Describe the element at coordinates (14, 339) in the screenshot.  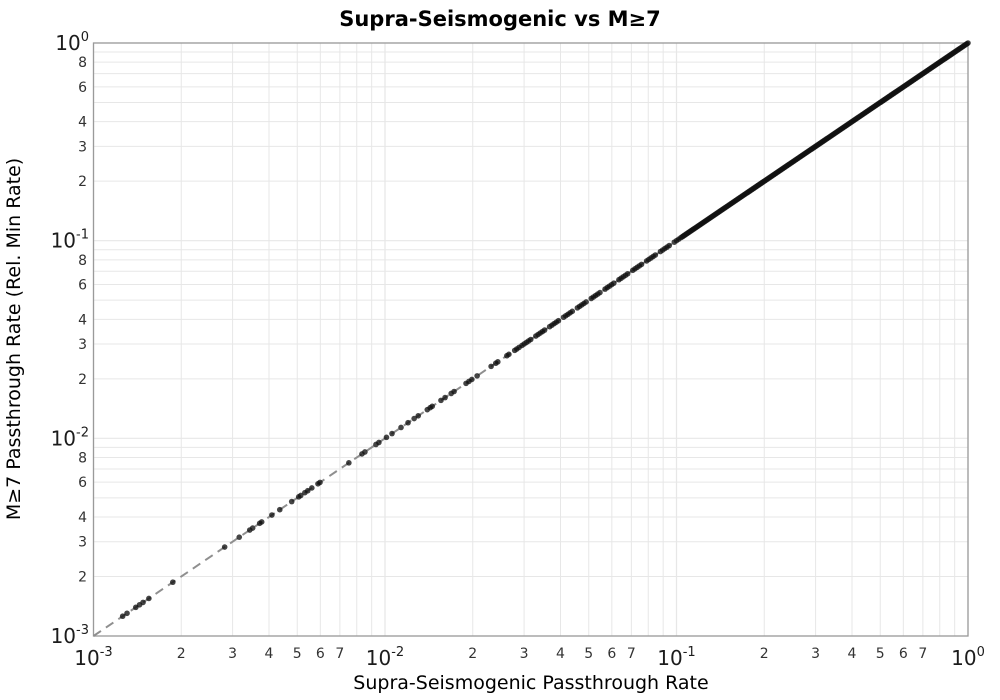
I see `y-axis-label: M≥7 Passthrough Rate (Rel. Min Rate)` at that location.